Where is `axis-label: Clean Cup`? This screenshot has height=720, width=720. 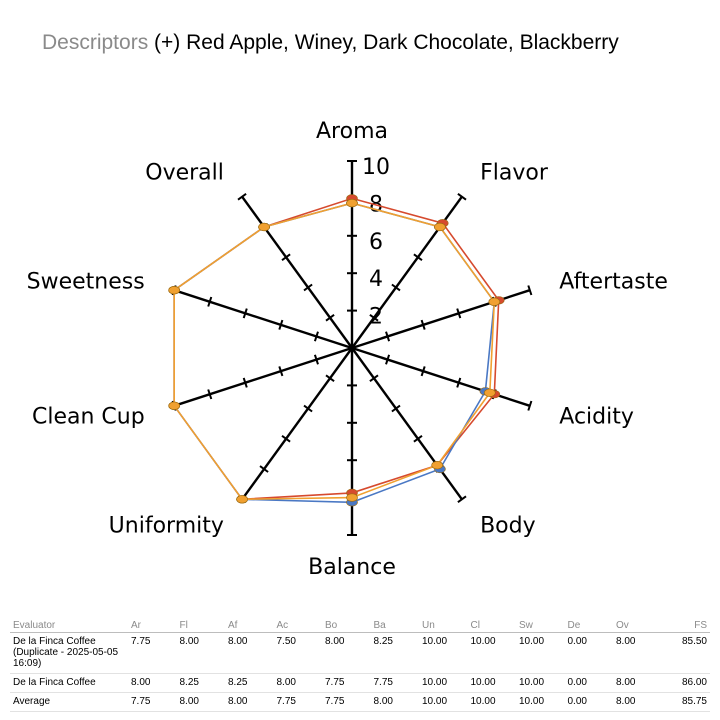
axis-label: Clean Cup is located at coordinates (88, 416).